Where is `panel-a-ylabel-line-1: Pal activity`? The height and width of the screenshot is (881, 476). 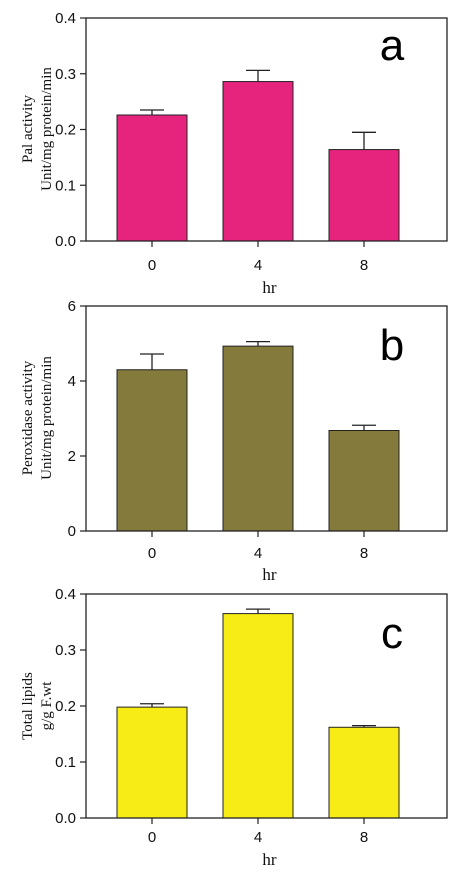 panel-a-ylabel-line-1: Pal activity is located at coordinates (28, 129).